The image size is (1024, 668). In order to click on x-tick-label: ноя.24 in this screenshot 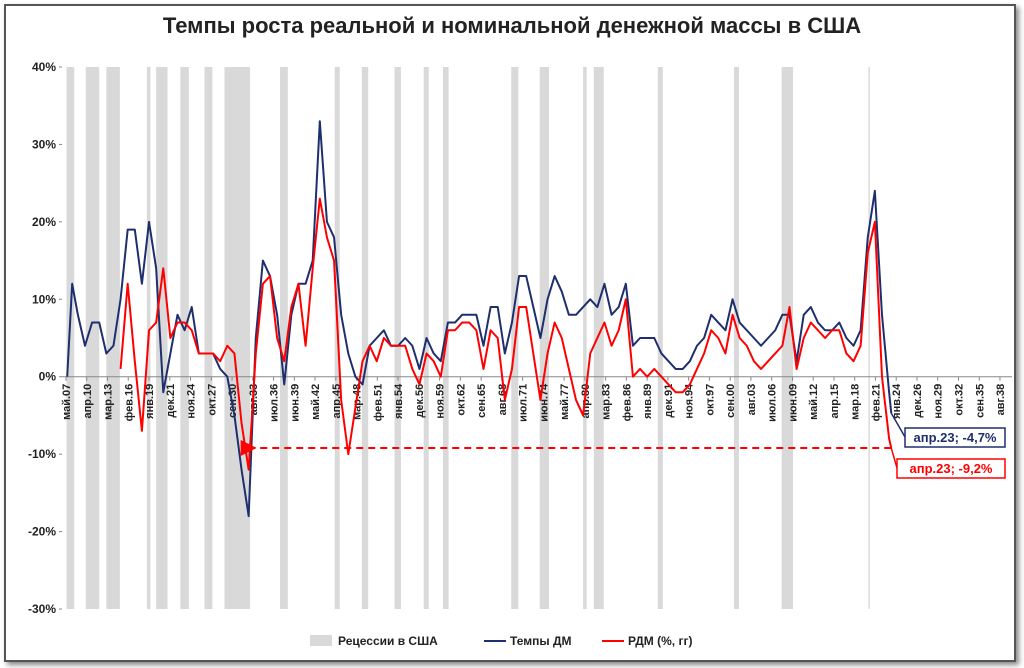, I will do `click(192, 401)`.